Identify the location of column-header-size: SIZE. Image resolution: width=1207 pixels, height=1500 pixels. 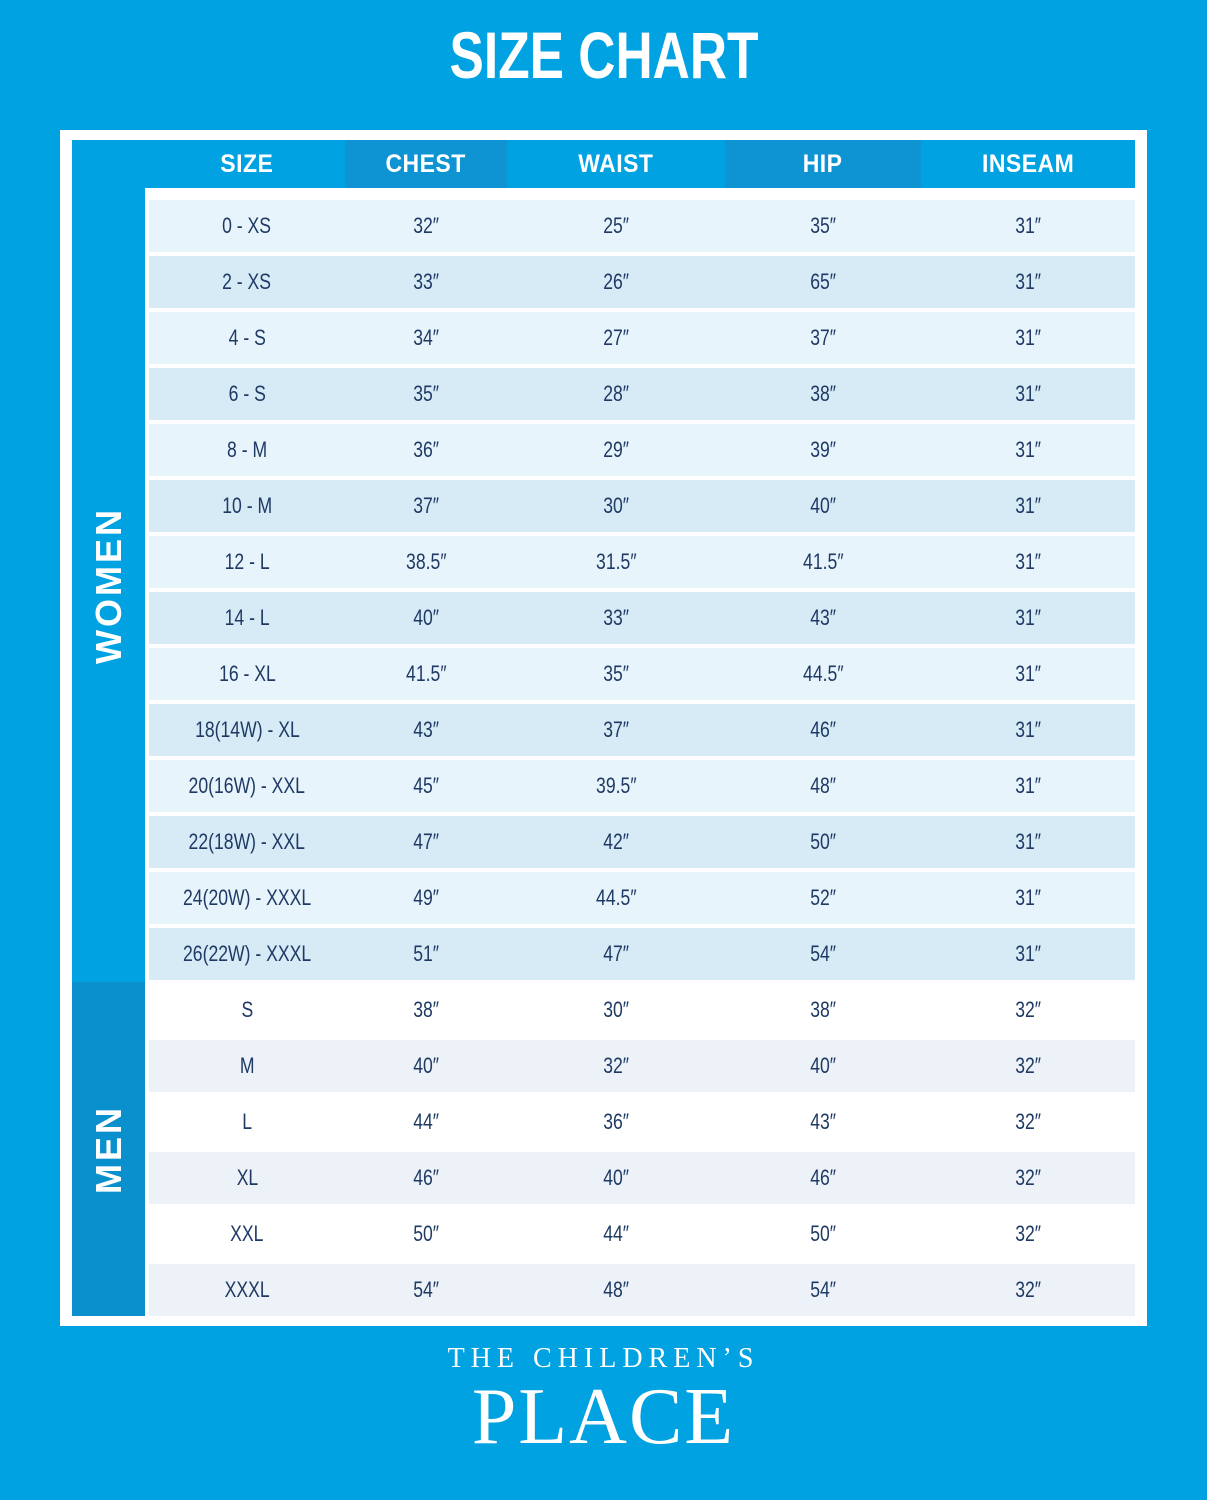
(247, 164).